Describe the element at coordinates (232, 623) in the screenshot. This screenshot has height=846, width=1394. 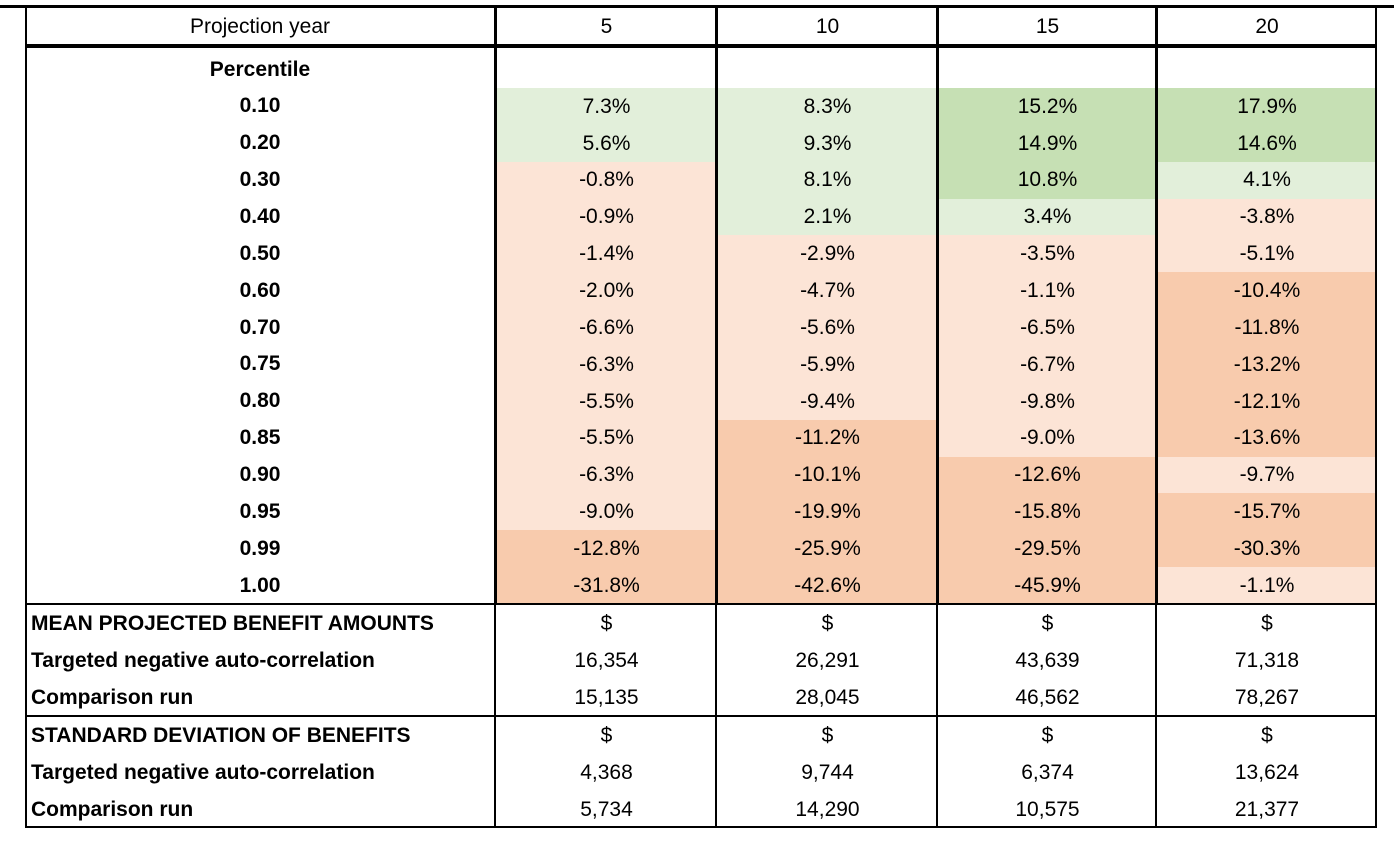
I see `section-title: MEAN PROJECTED BENEFIT AMOUNTS` at that location.